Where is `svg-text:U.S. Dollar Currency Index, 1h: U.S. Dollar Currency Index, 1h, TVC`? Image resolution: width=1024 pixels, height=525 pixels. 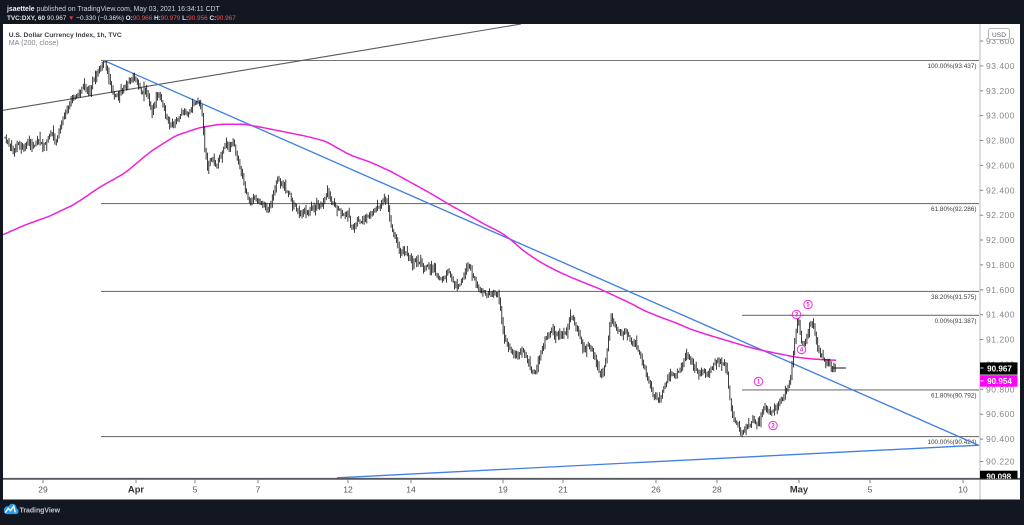
svg-text:U.S. Dollar Currency Index, 1h: U.S. Dollar Currency Index, 1h, TVC is located at coordinates (65, 35).